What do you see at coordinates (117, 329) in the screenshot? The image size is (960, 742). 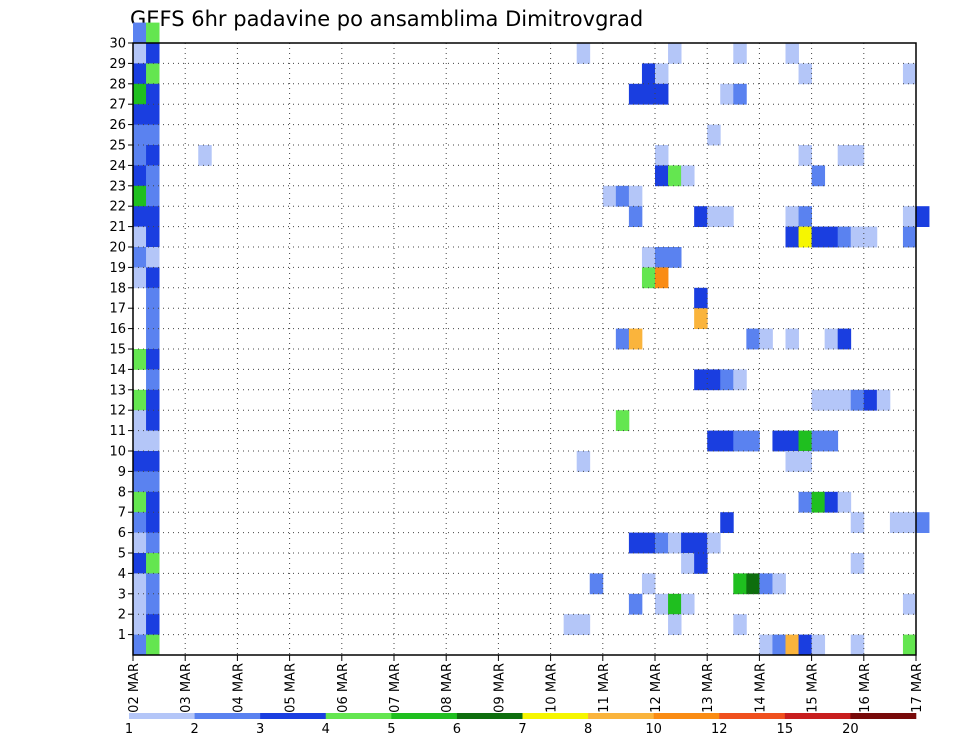 I see `y-tick-label: 16` at bounding box center [117, 329].